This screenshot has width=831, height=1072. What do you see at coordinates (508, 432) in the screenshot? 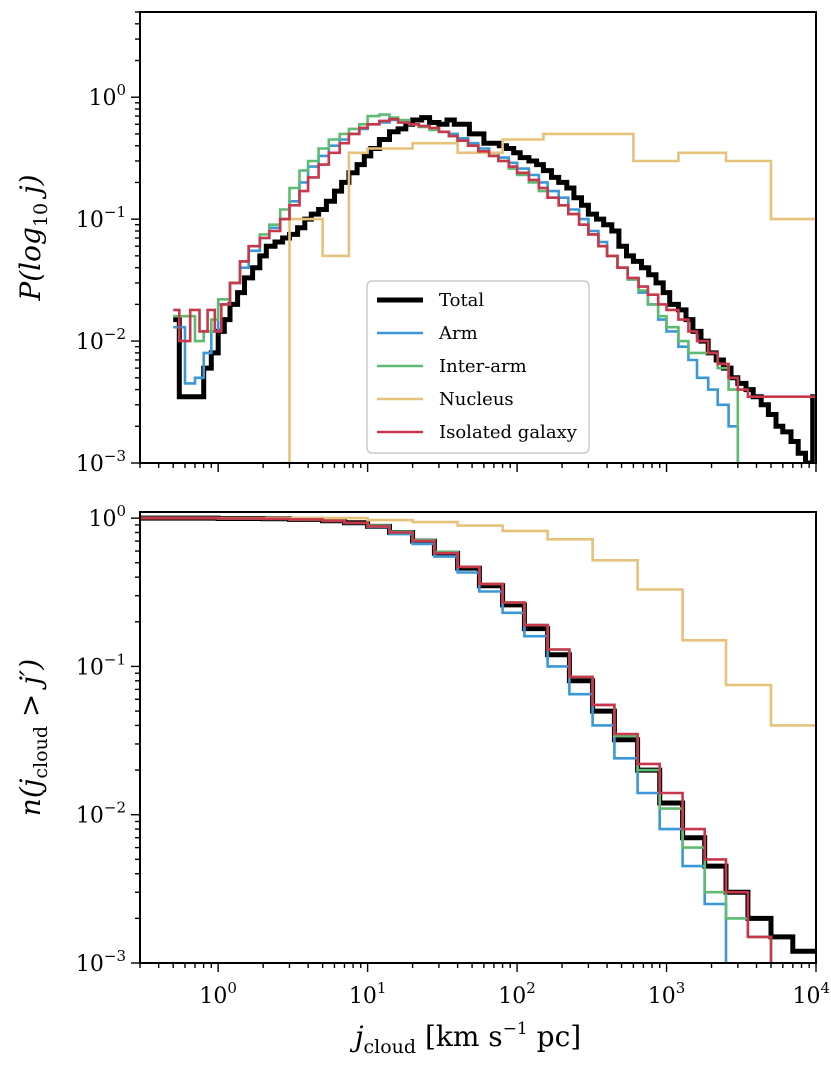
I see `legend-label: Isolated galaxy` at bounding box center [508, 432].